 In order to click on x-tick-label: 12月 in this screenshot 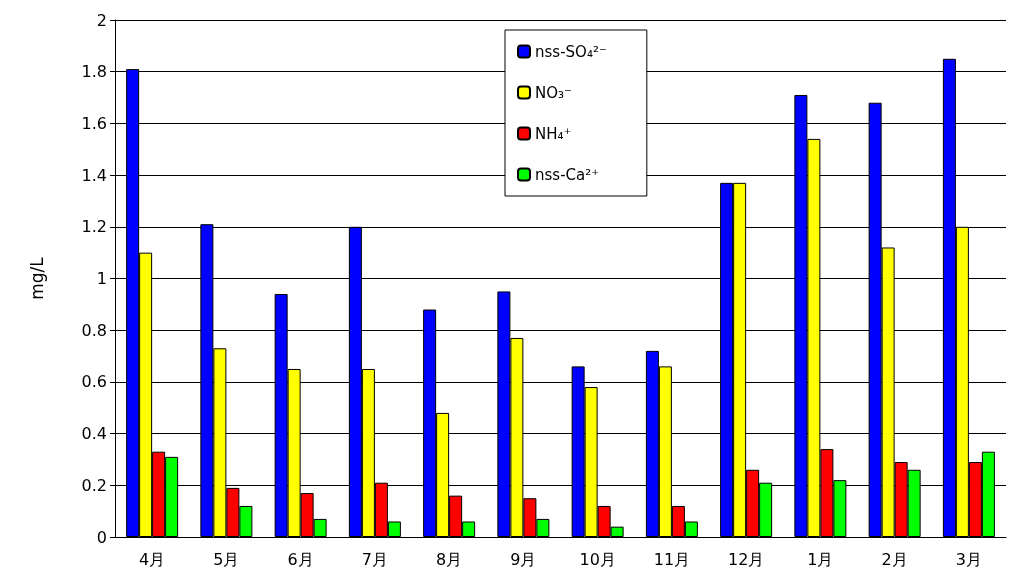, I will do `click(746, 559)`.